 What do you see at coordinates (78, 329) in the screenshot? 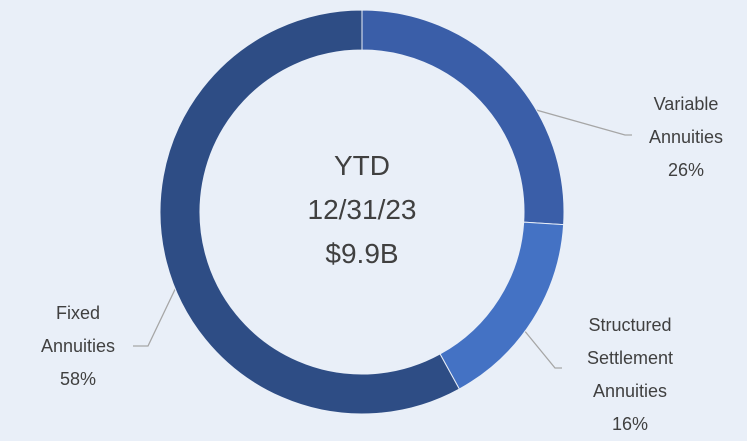
I see `category-label: Fixed Annuities` at bounding box center [78, 329].